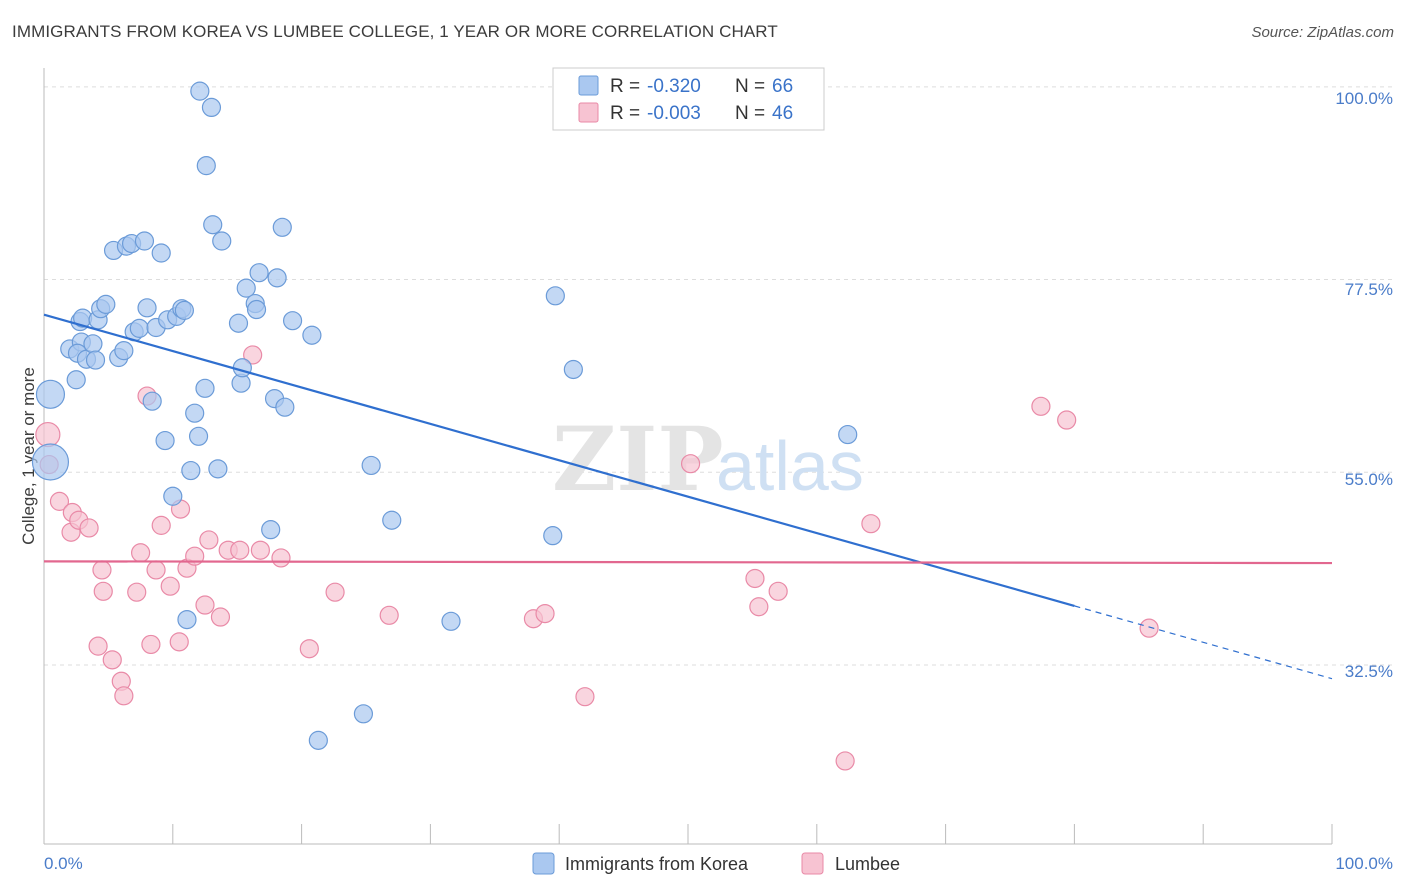  Describe the element at coordinates (674, 86) in the screenshot. I see `legend-korea-r-value: -0.320` at that location.